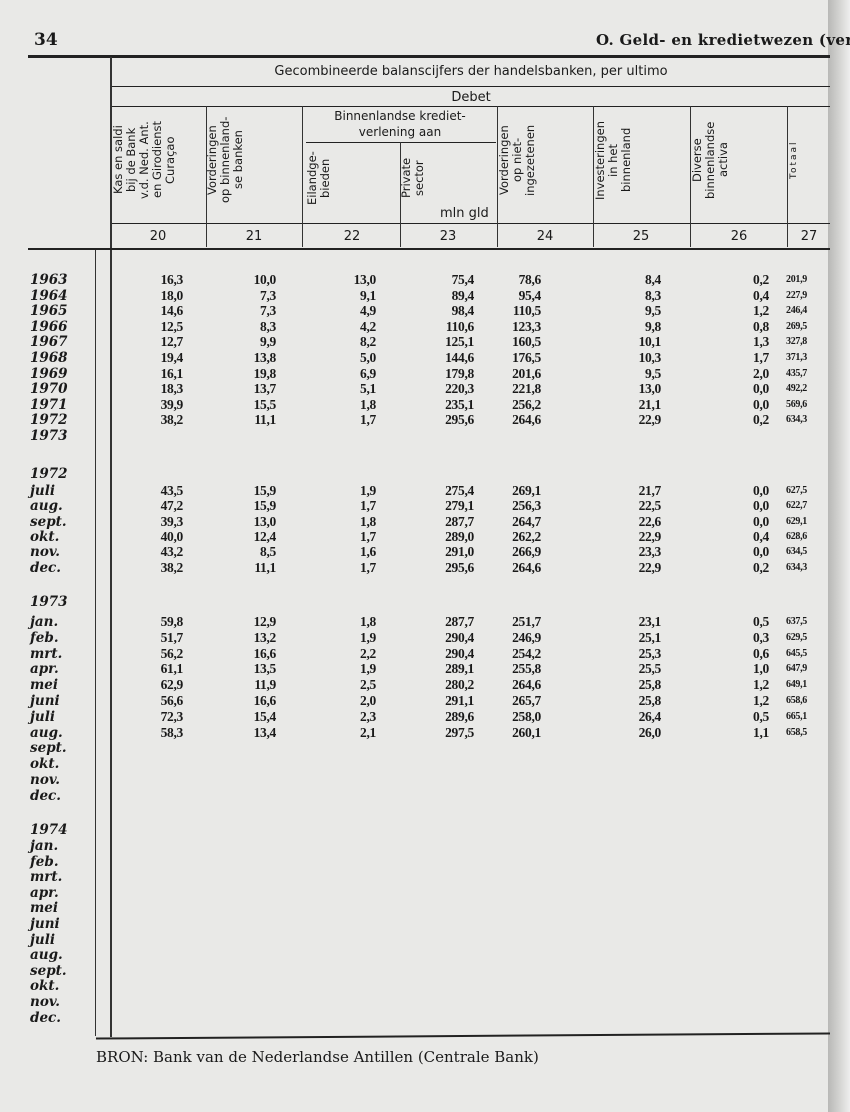 Image resolution: width=850 pixels, height=1112 pixels. What do you see at coordinates (368, 311) in the screenshot?
I see `table-cell: 4,9` at bounding box center [368, 311].